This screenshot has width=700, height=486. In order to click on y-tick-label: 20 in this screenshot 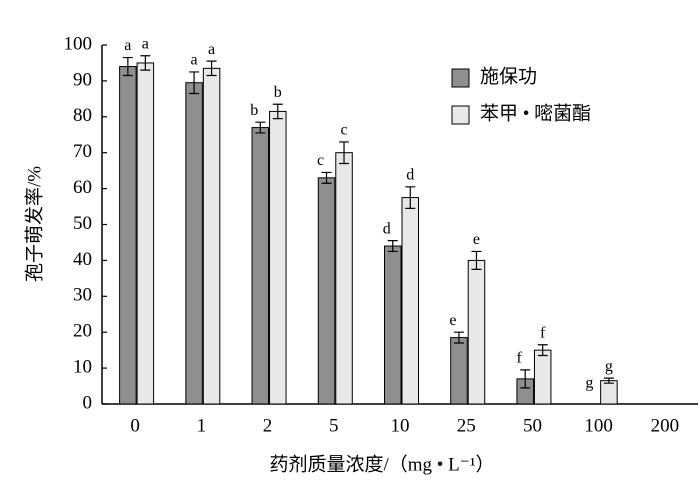, I will do `click(82, 331)`.